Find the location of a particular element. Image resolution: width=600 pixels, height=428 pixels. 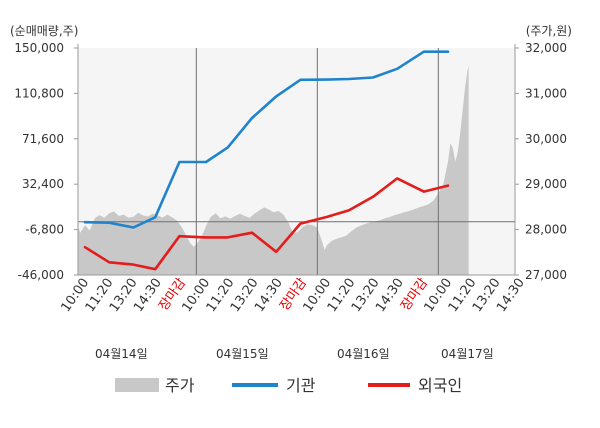

right-tick-label: 29,000 is located at coordinates (546, 184).